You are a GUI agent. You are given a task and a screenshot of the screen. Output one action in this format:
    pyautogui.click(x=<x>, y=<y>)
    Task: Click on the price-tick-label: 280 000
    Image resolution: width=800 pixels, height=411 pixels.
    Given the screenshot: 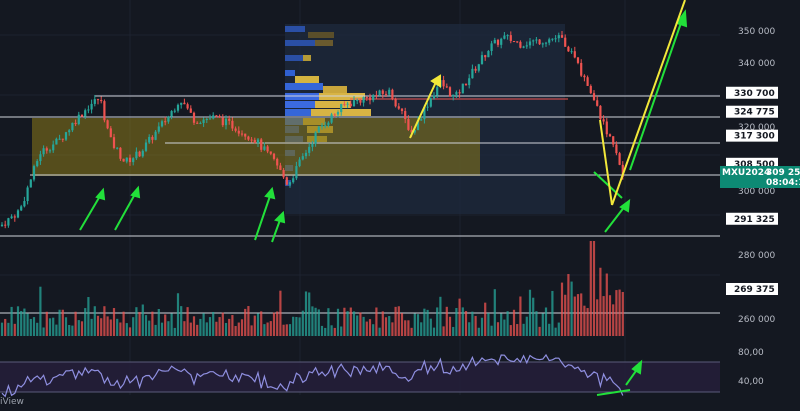 What is the action you would take?
    pyautogui.click(x=756, y=256)
    